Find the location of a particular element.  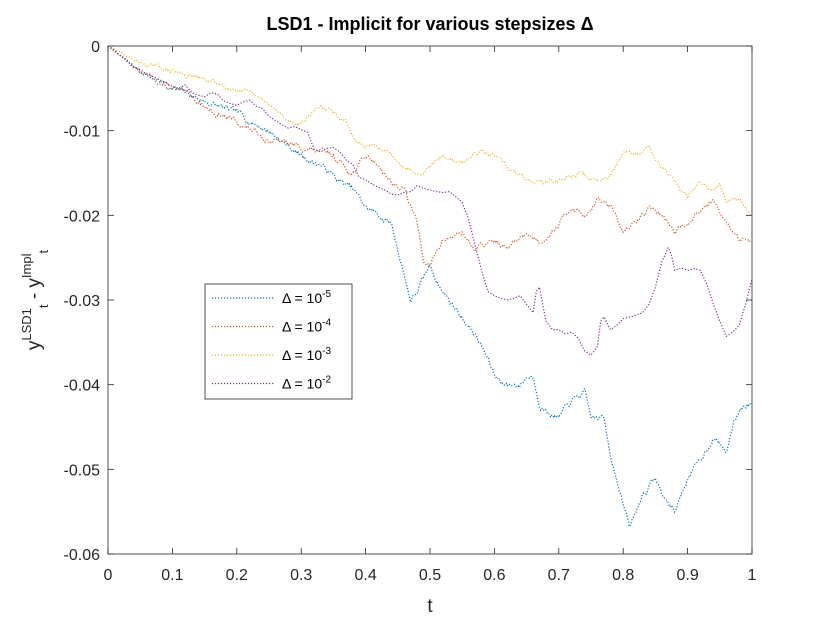

x-tick-label: 1 is located at coordinates (752, 575).